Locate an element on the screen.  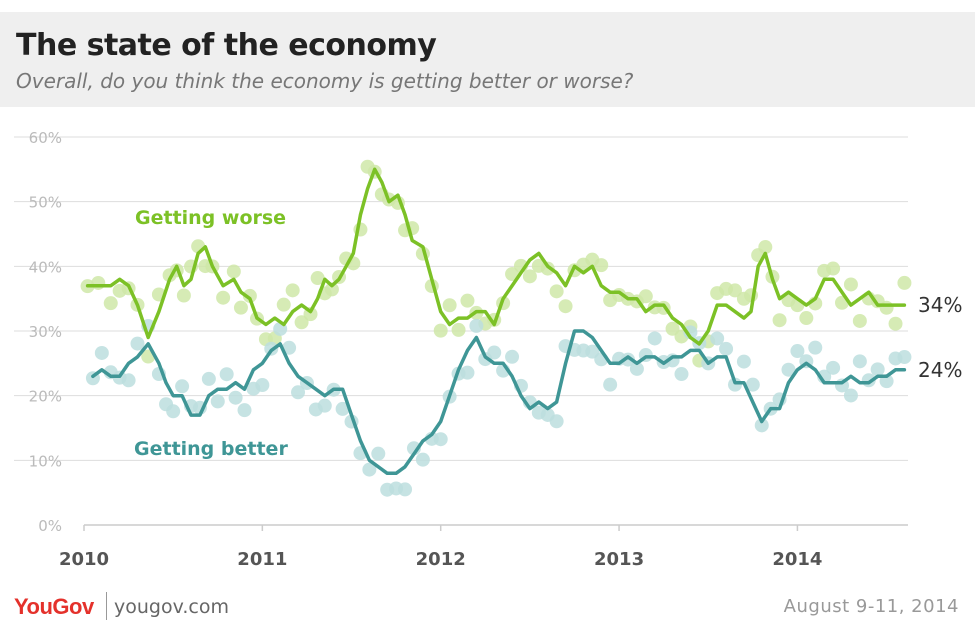
y-tick-label: 10% is located at coordinates (45, 461).